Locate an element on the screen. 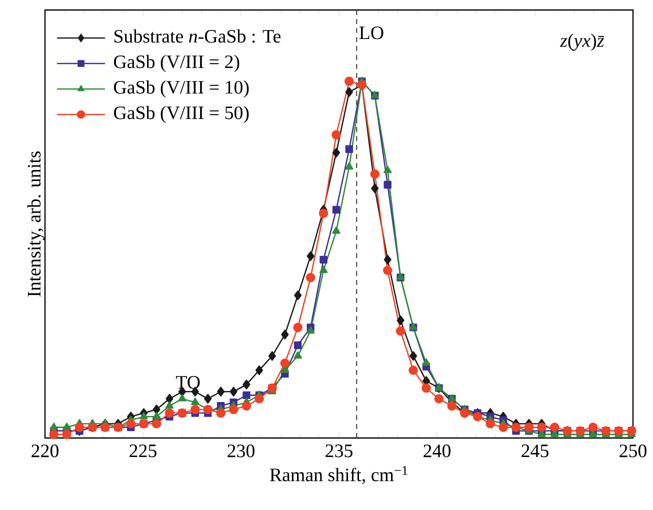  legend-label: GaSb (V/III = 10) is located at coordinates (181, 89).